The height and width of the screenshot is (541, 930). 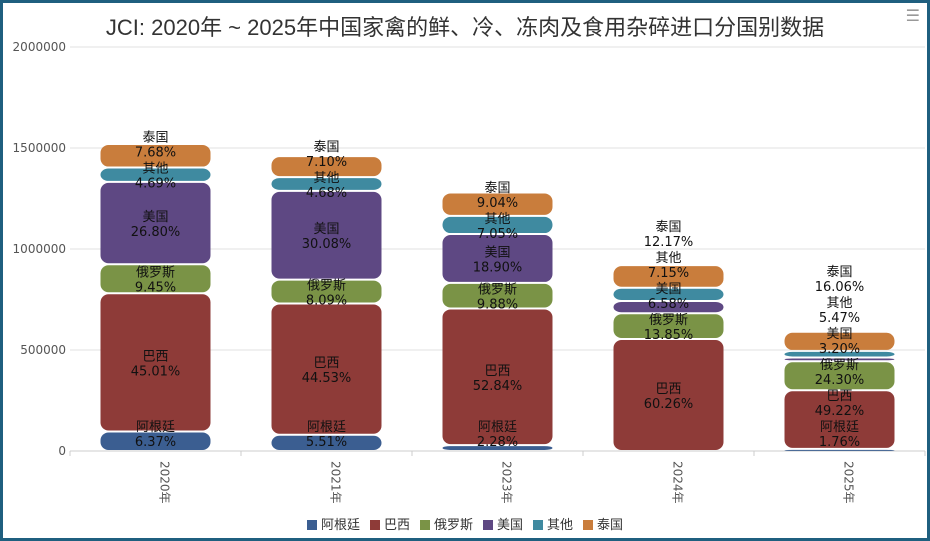 What do you see at coordinates (165, 482) in the screenshot?
I see `x-tick-label: 2020年` at bounding box center [165, 482].